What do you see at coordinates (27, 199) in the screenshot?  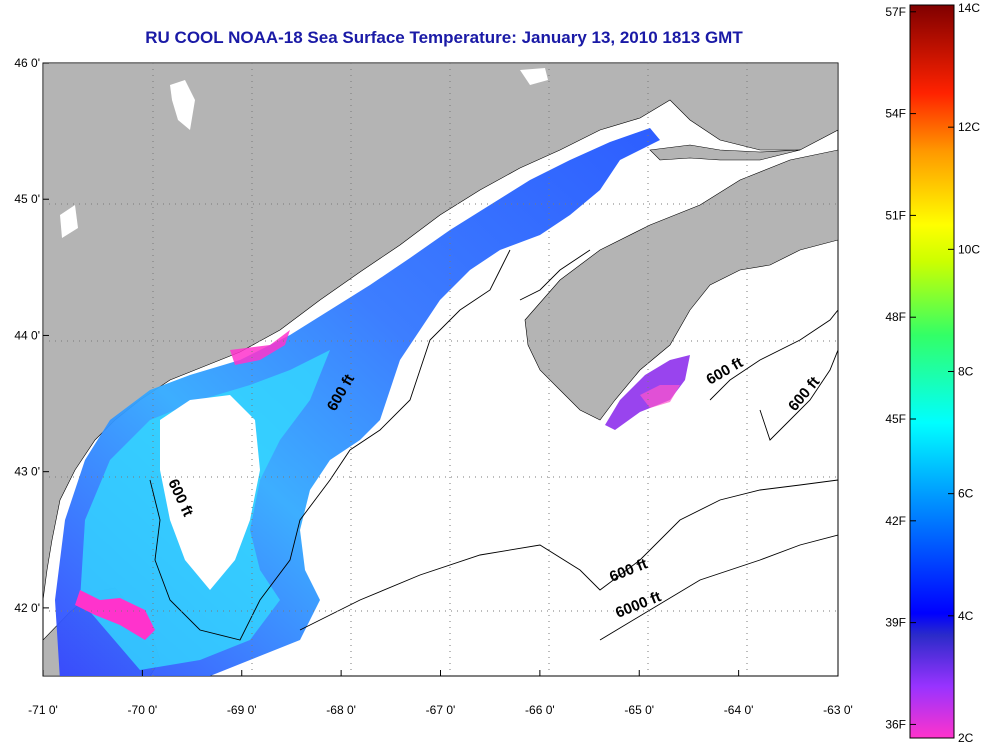 I see `lat-label: 45 0'` at bounding box center [27, 199].